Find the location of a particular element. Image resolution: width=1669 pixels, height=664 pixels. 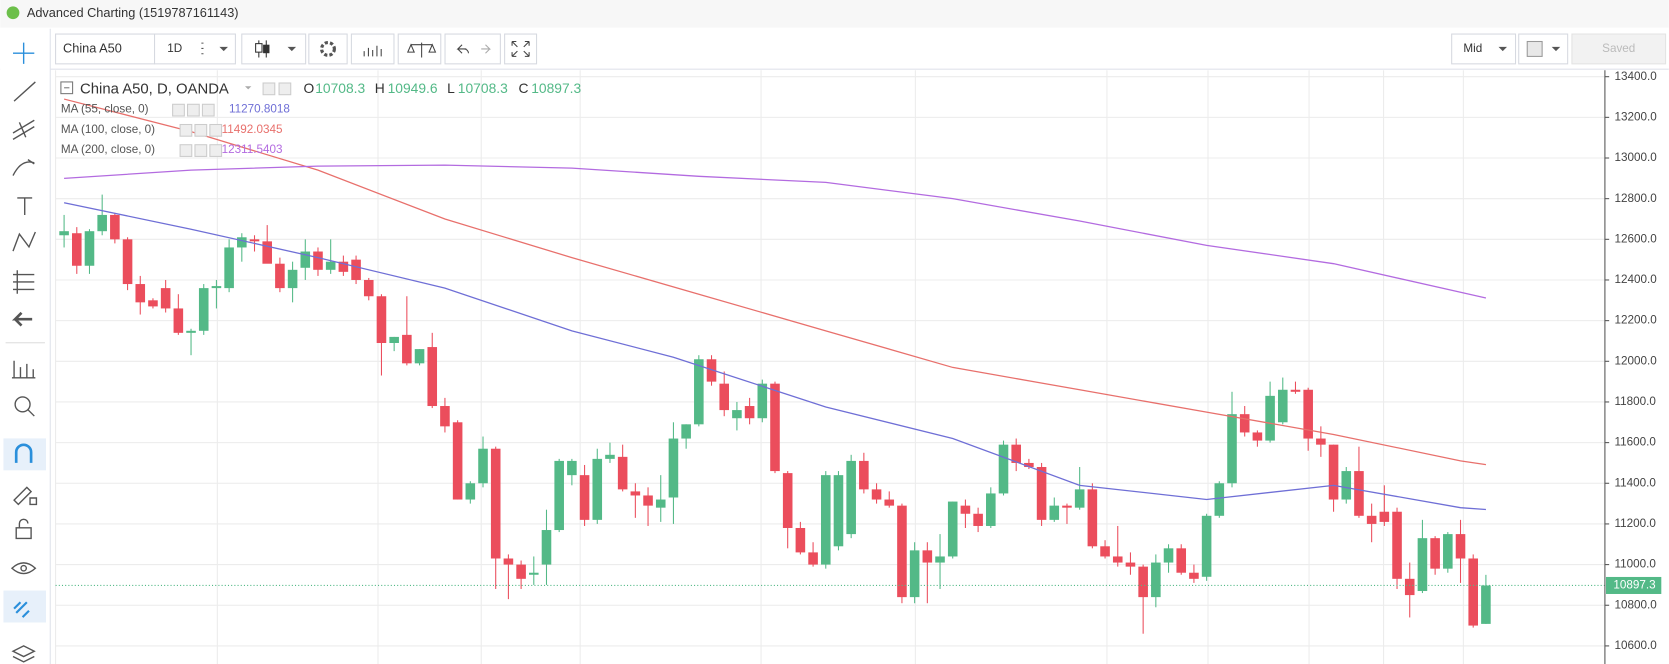

measure-tool is located at coordinates (23, 369).